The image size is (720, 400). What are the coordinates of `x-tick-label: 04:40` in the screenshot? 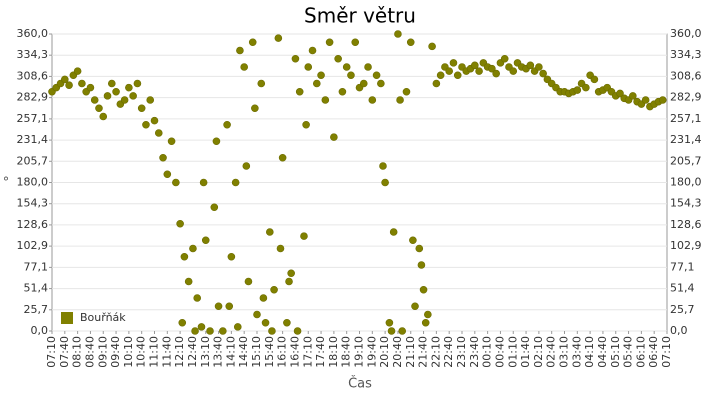 It's located at (602, 352).